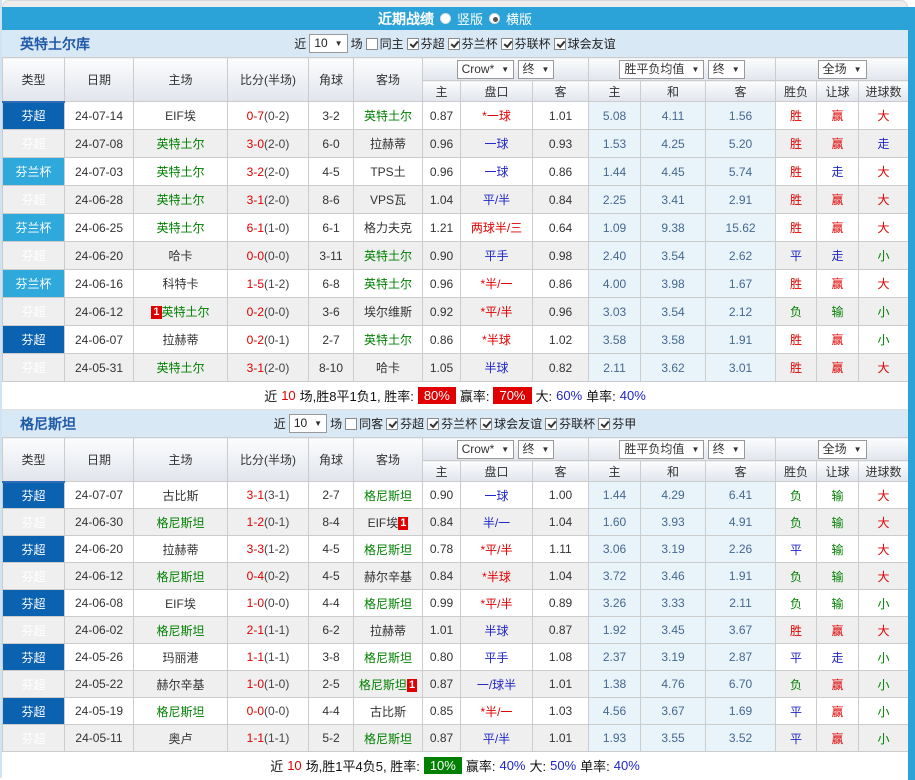 The image size is (915, 780). Describe the element at coordinates (271, 396) in the screenshot. I see `summary-text: 近` at that location.